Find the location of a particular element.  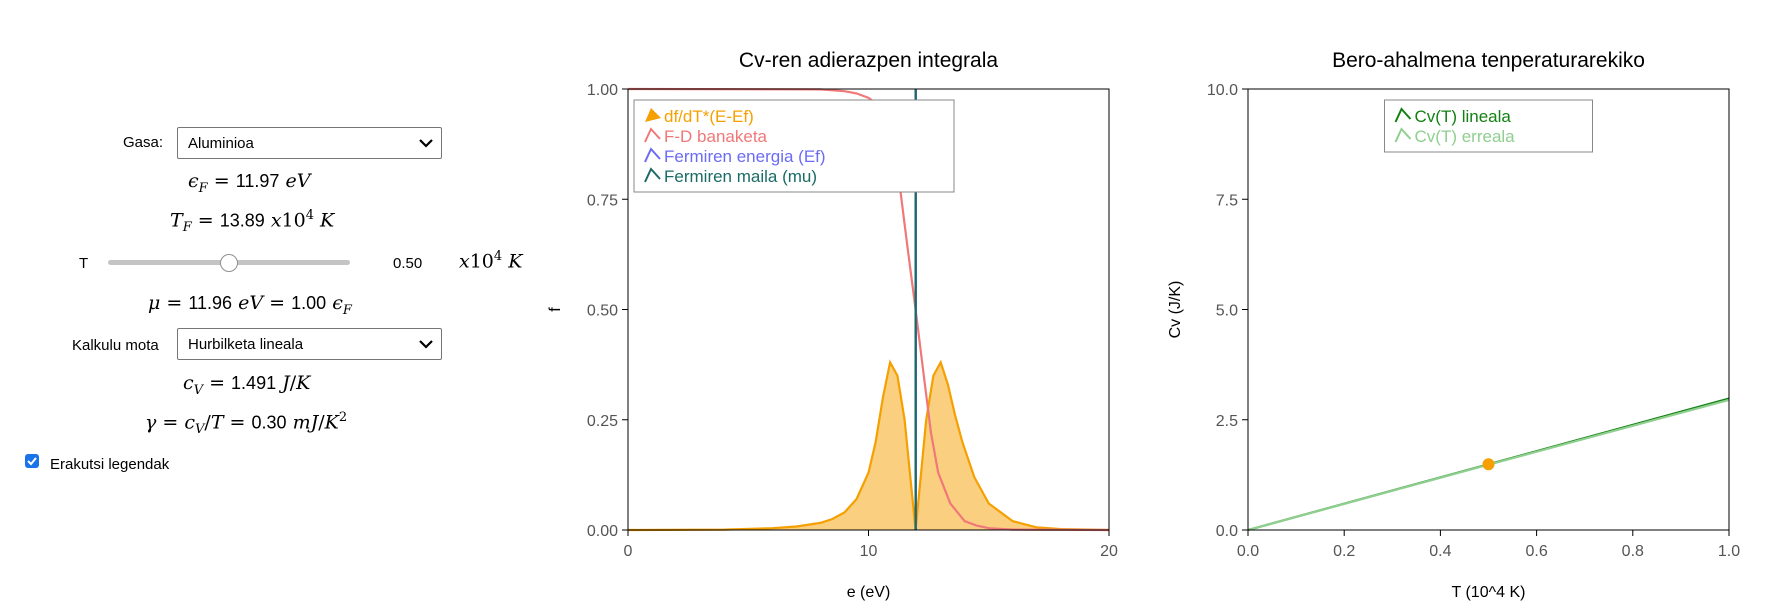

x-tick-label: 0.4 is located at coordinates (1440, 551).